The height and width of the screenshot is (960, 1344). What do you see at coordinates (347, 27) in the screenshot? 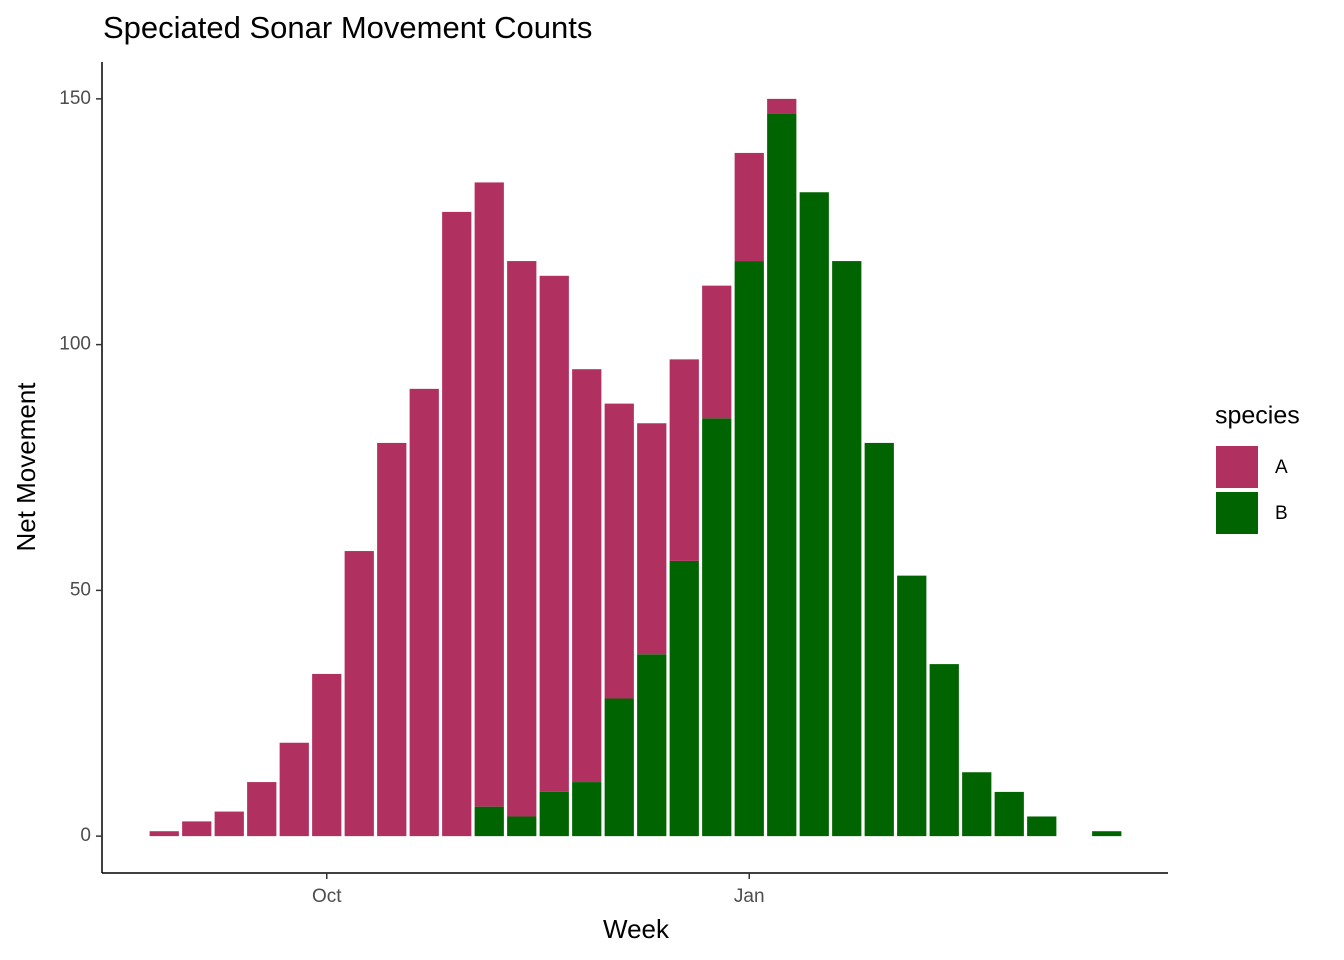
I see `chart-title: Speciated Sonar Movement Counts` at bounding box center [347, 27].